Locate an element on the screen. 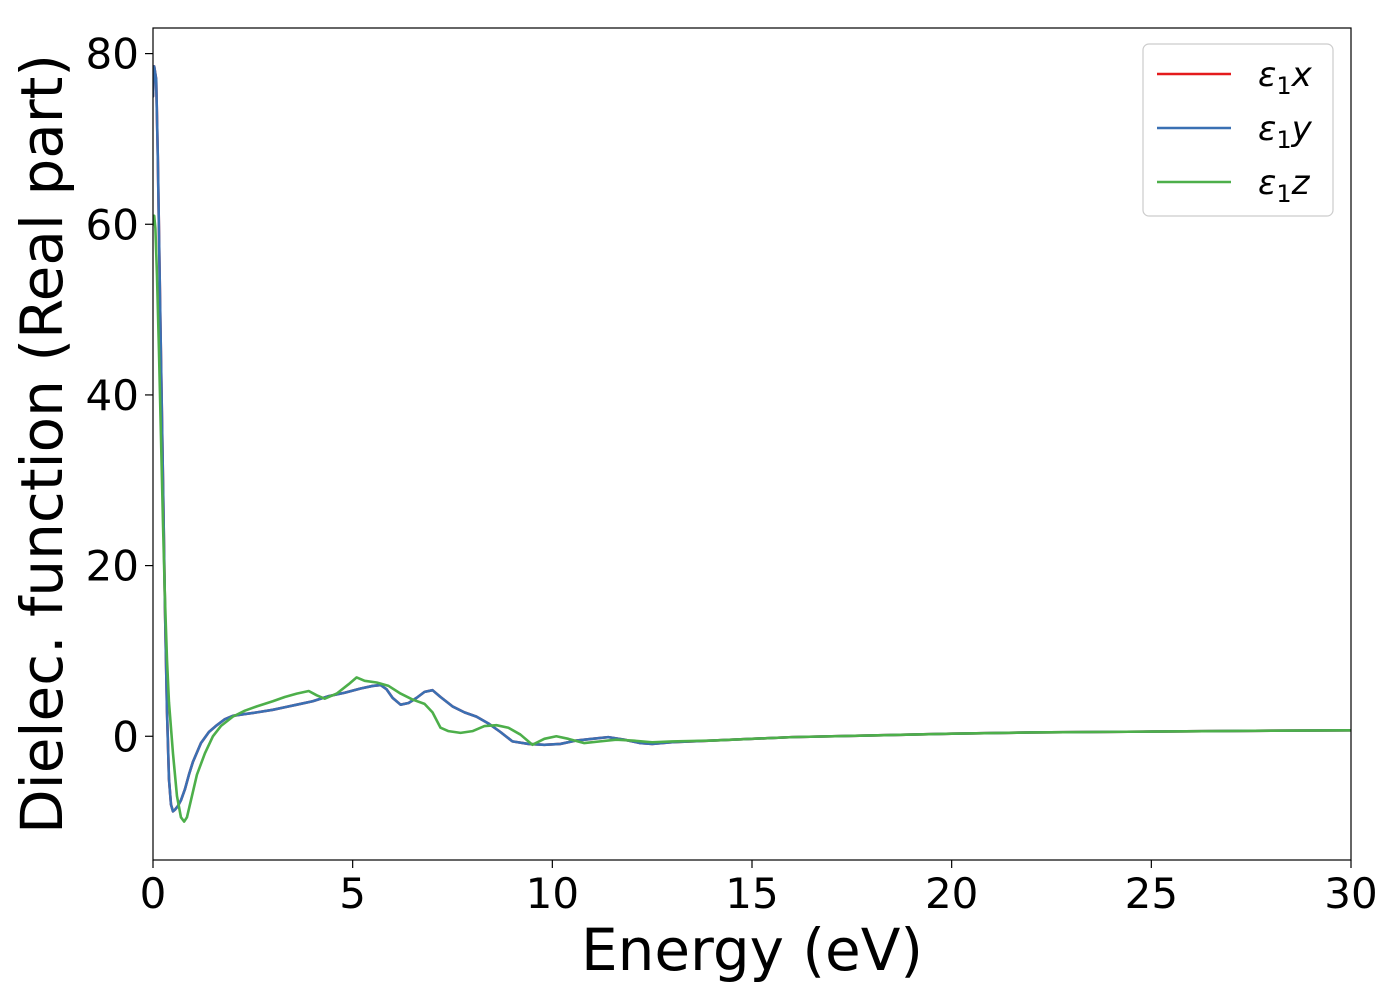  y-tick-label: 20 is located at coordinates (112, 566).